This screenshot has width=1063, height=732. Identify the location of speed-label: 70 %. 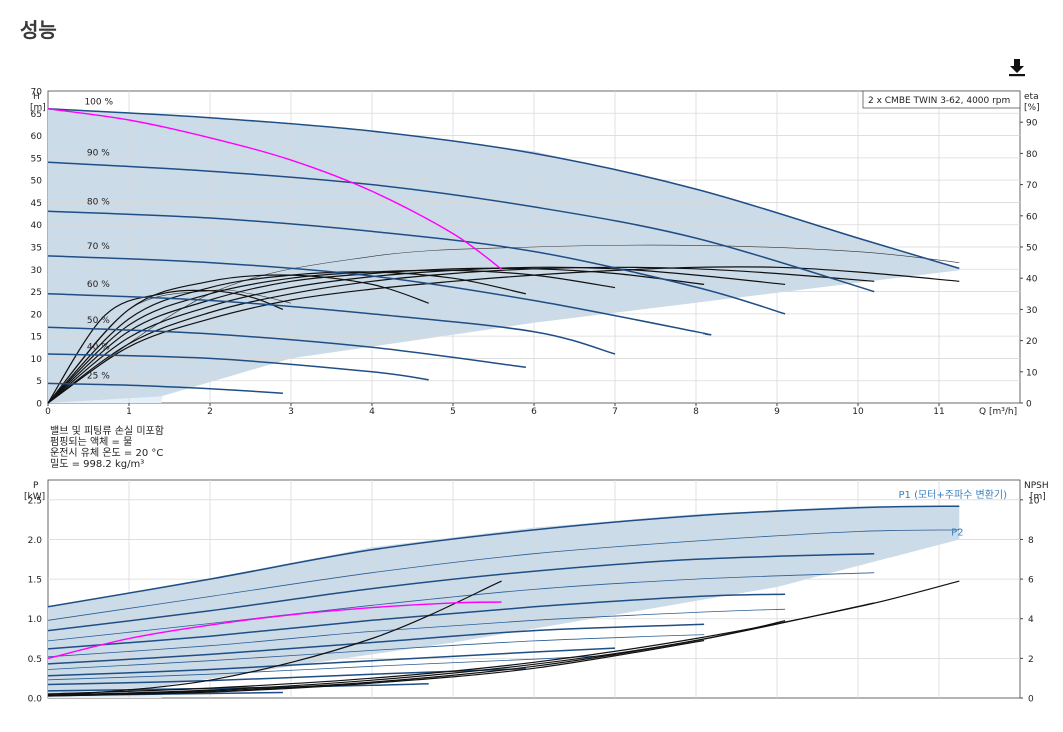
(98, 247).